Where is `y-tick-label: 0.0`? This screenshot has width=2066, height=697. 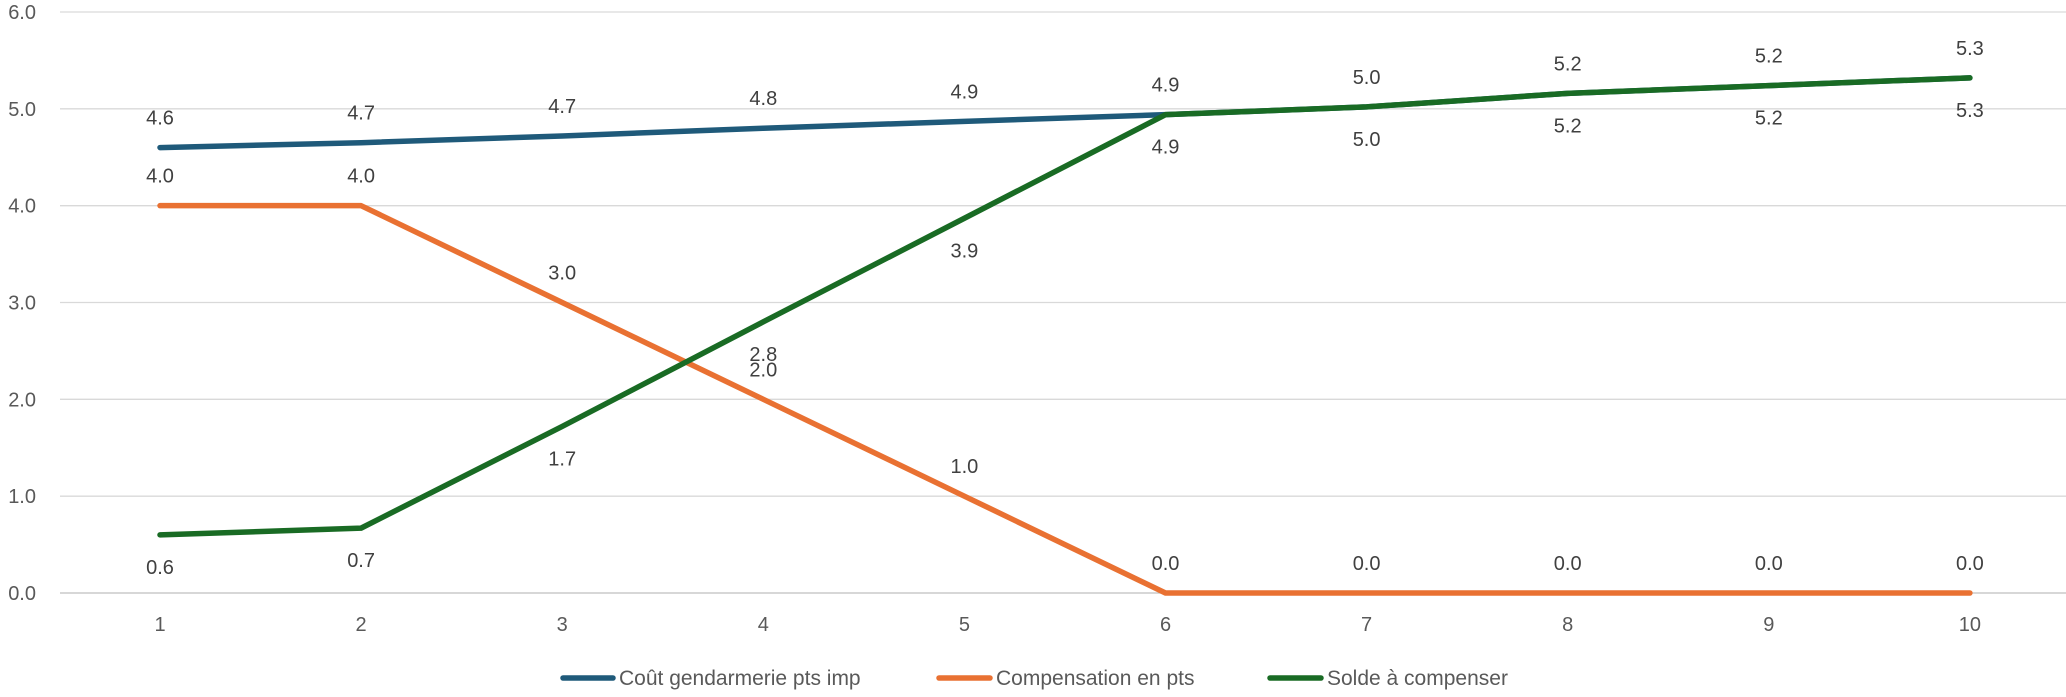
y-tick-label: 0.0 is located at coordinates (22, 594).